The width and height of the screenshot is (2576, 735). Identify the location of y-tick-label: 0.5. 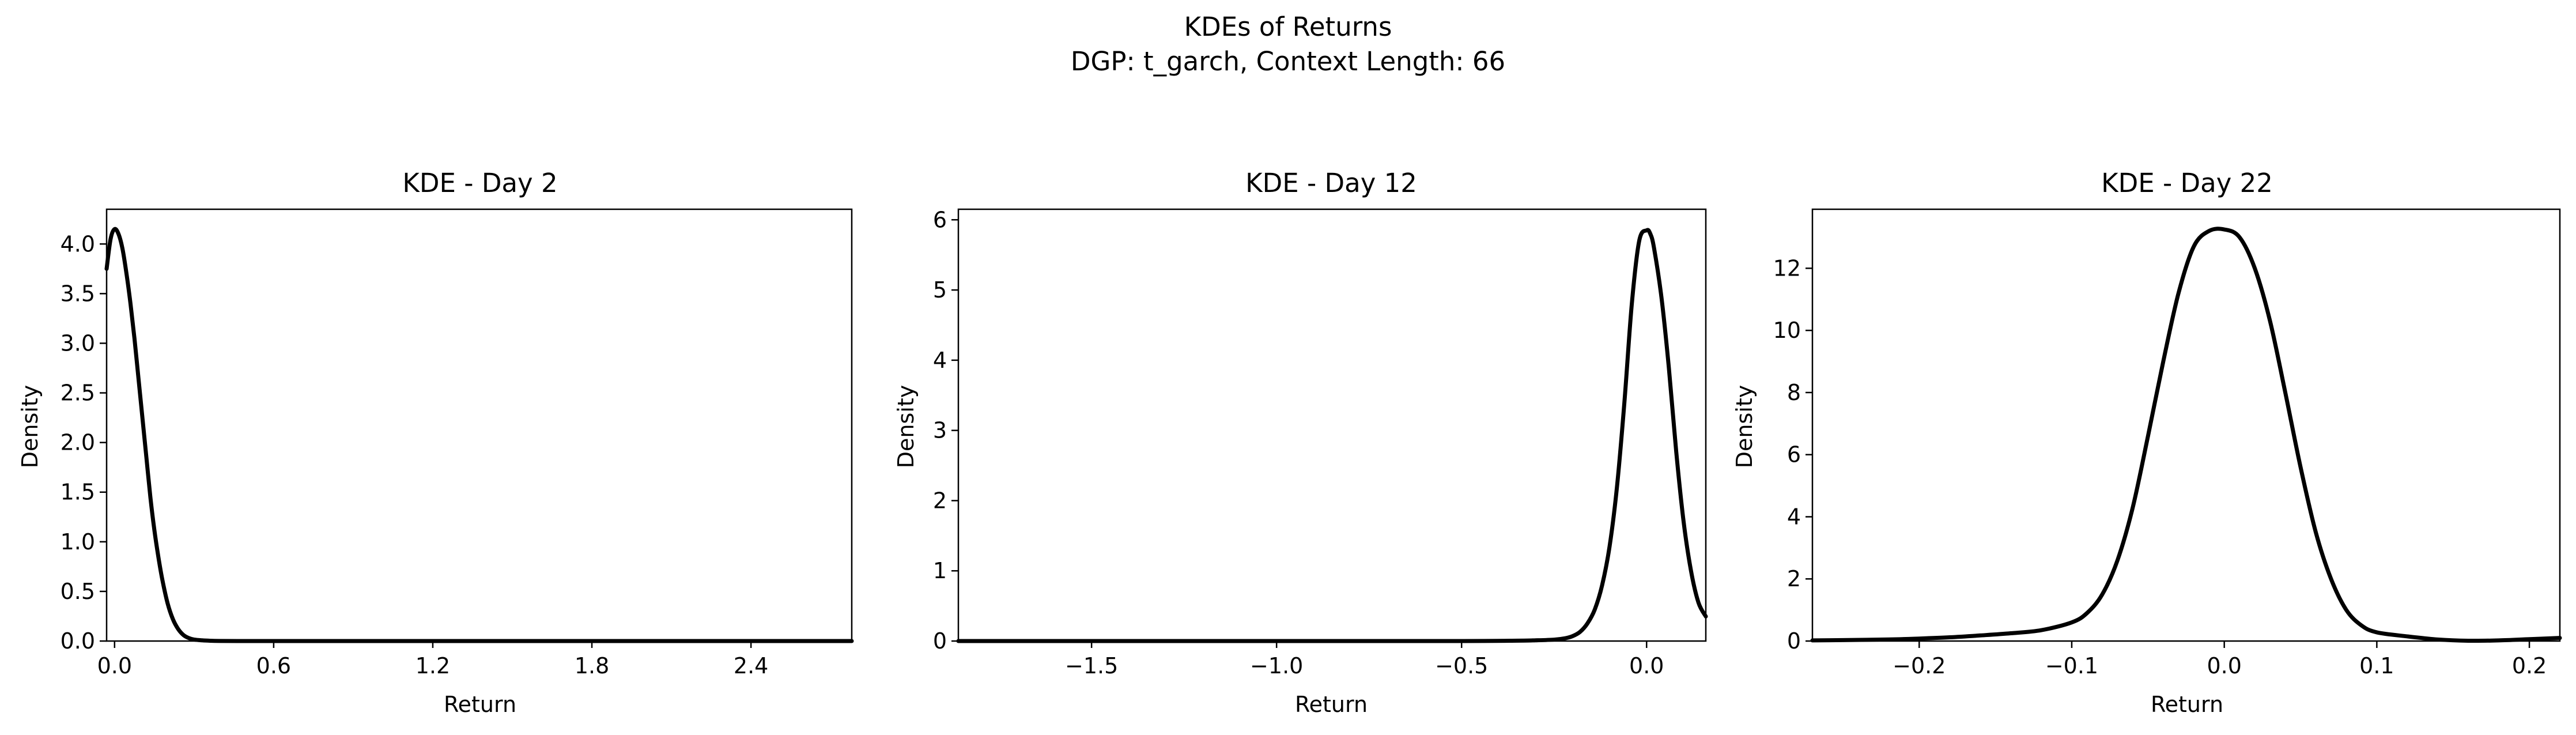
(78, 591).